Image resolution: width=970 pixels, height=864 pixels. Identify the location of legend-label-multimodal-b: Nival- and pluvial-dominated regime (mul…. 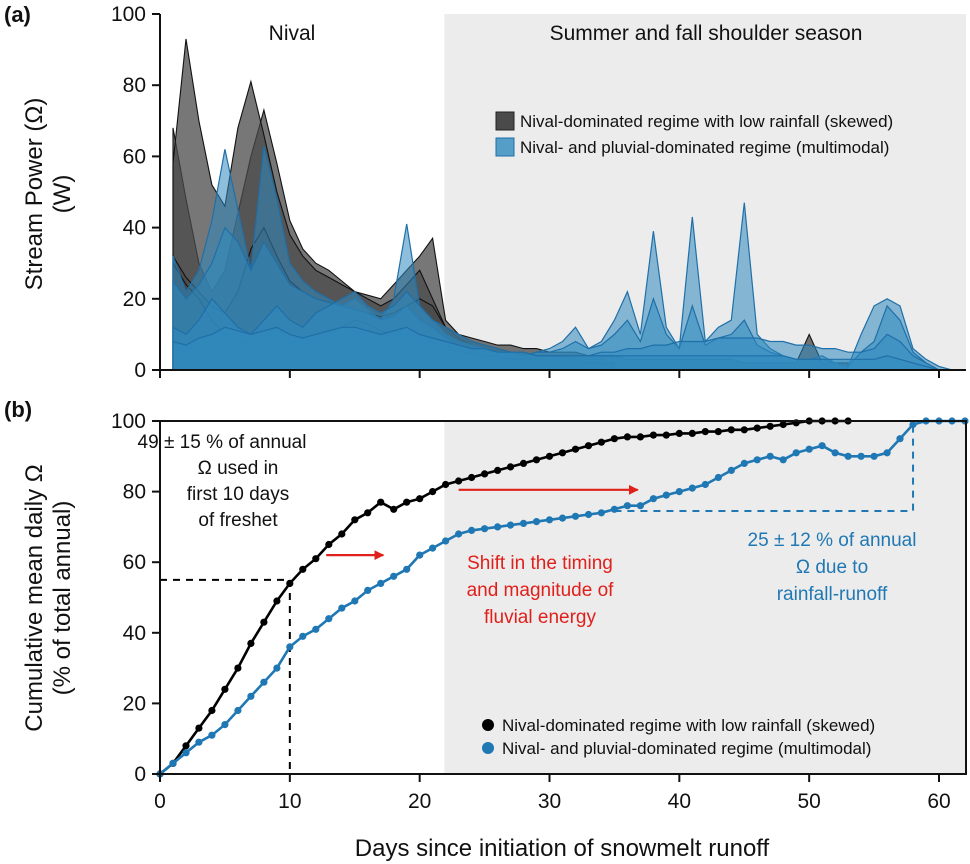
(686, 748).